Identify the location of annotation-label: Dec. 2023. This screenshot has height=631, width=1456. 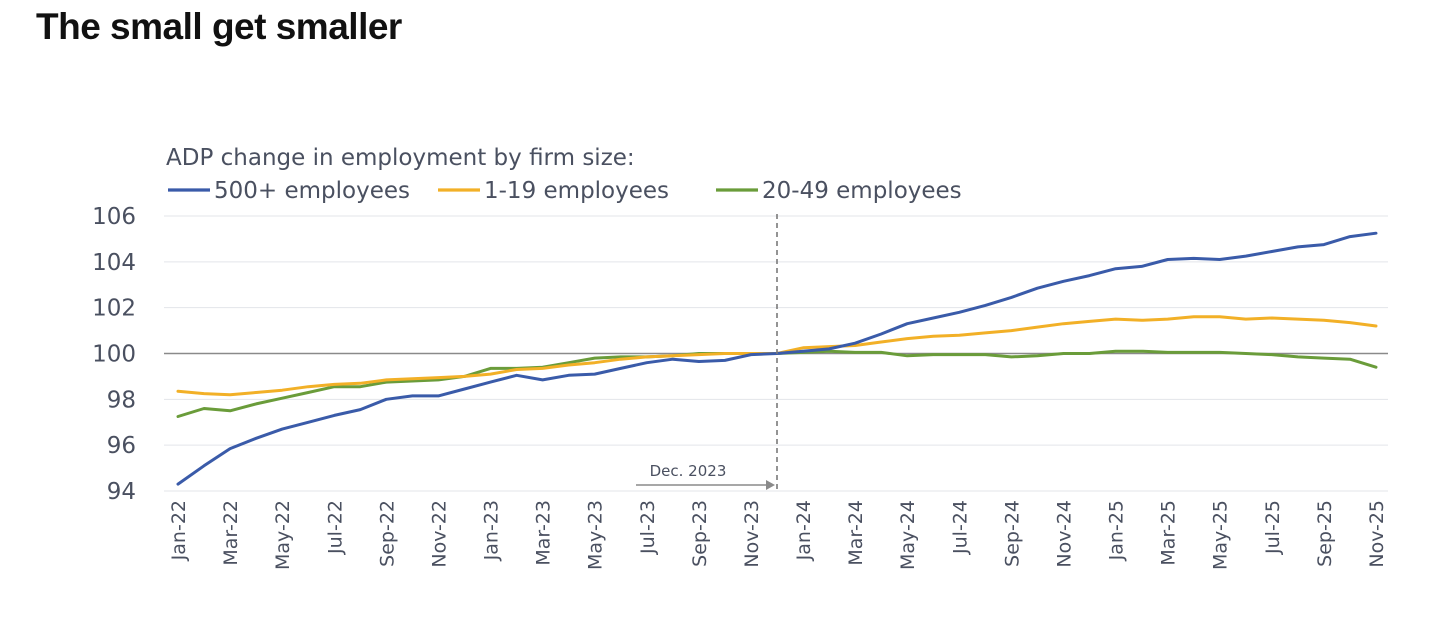
(688, 471).